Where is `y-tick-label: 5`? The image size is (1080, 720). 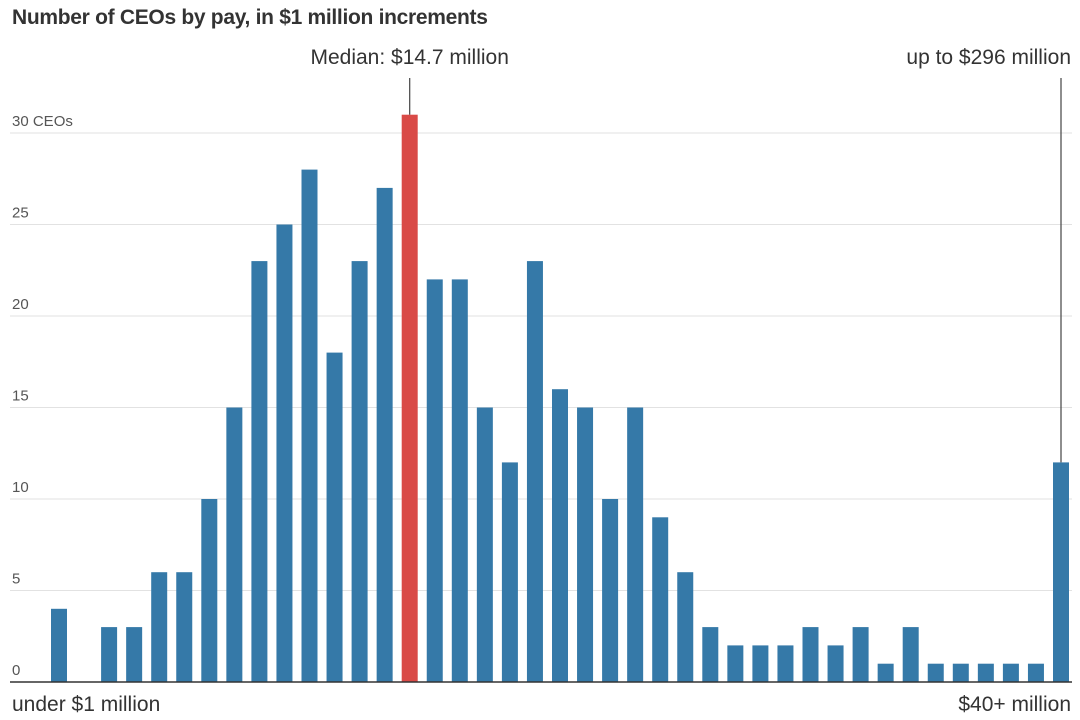
y-tick-label: 5 is located at coordinates (16, 579).